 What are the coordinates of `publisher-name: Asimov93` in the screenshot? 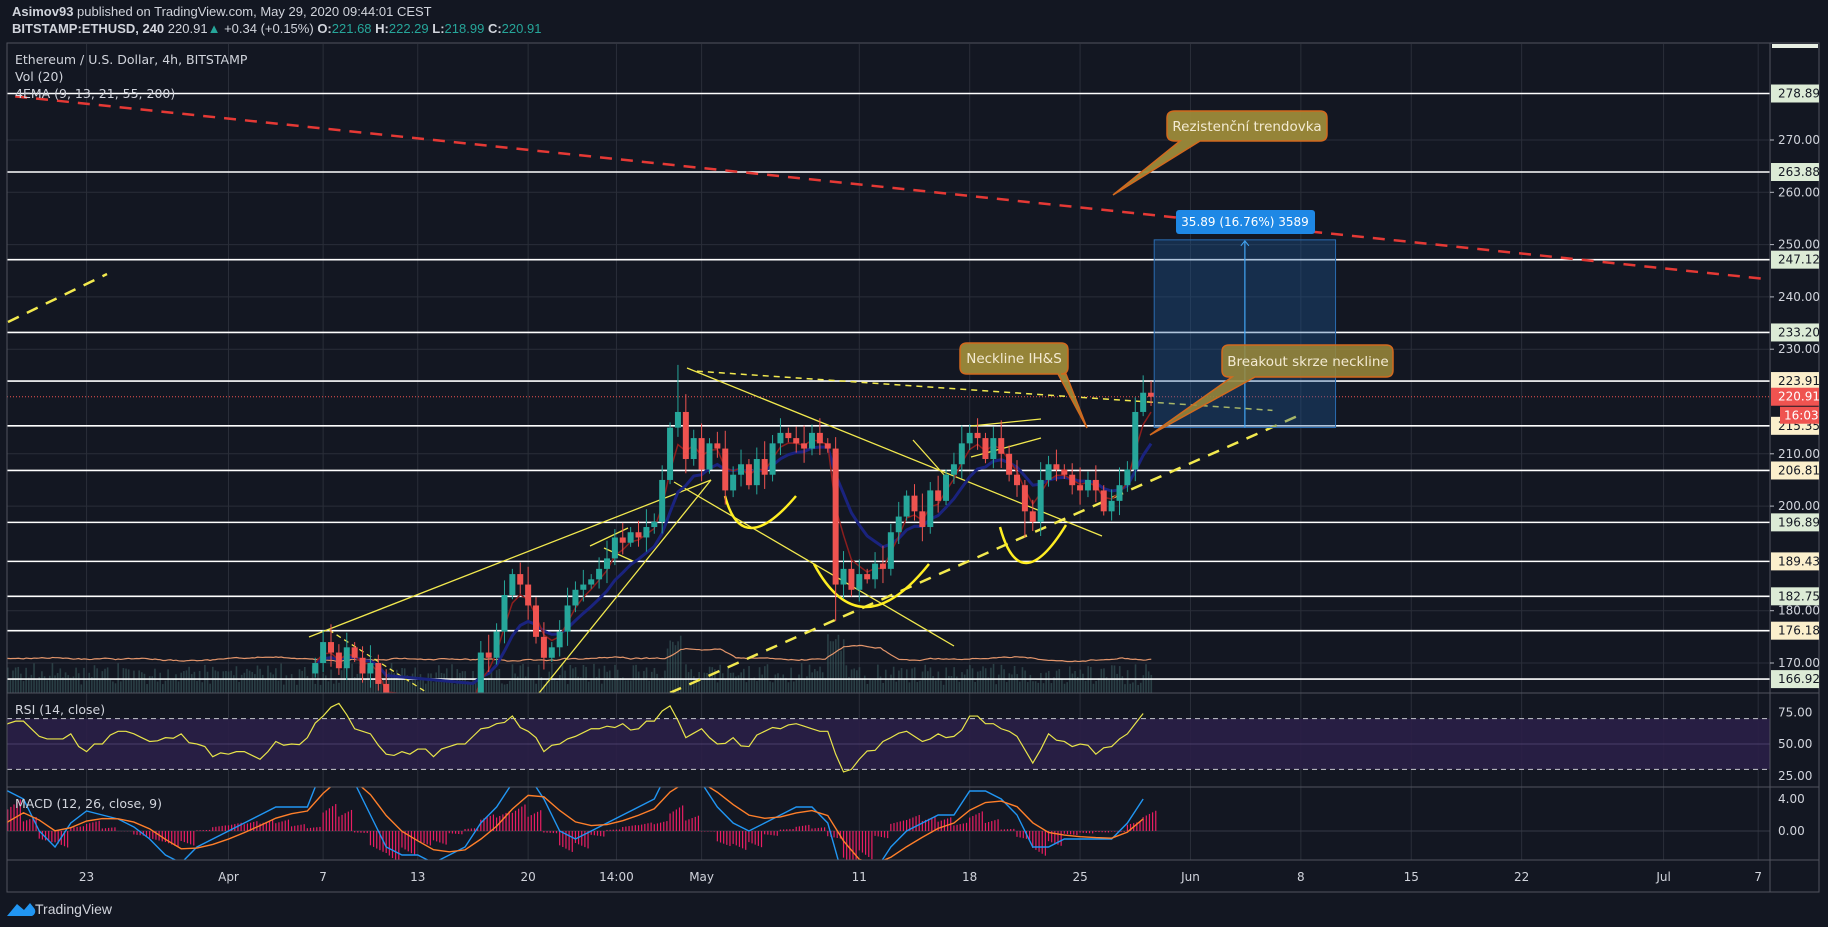 It's located at (43, 11).